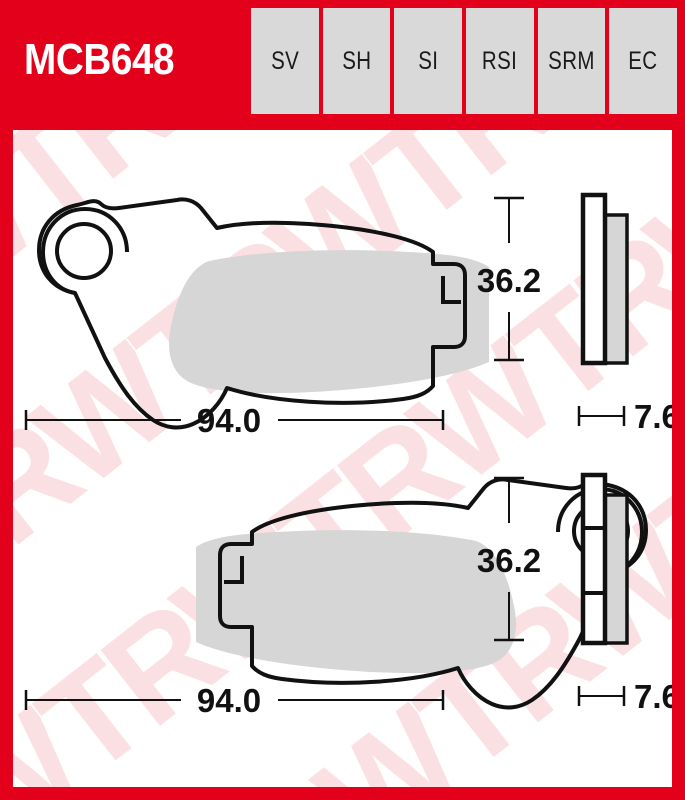 This screenshot has height=800, width=685. Describe the element at coordinates (464, 61) in the screenshot. I see `compound-tab-list: SV SH SI RSI SRM EC` at that location.